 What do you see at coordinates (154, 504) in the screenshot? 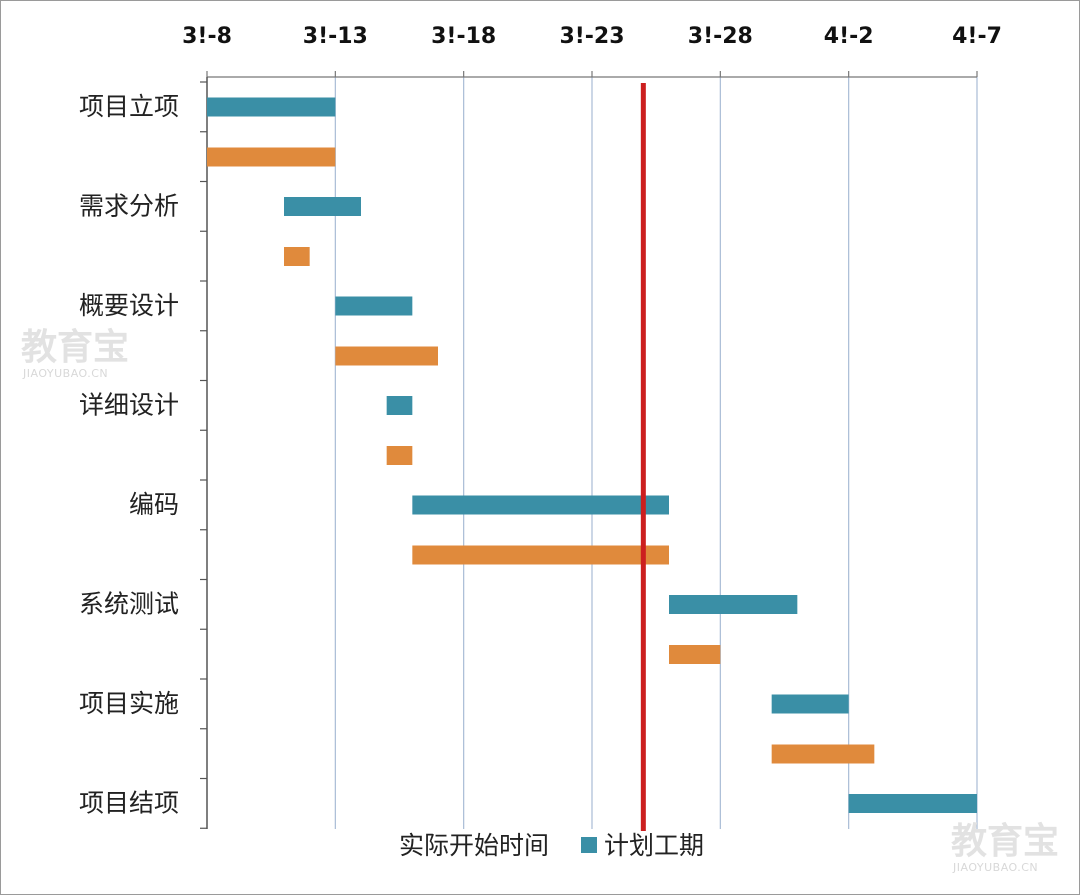
I see `category-label: 编码` at bounding box center [154, 504].